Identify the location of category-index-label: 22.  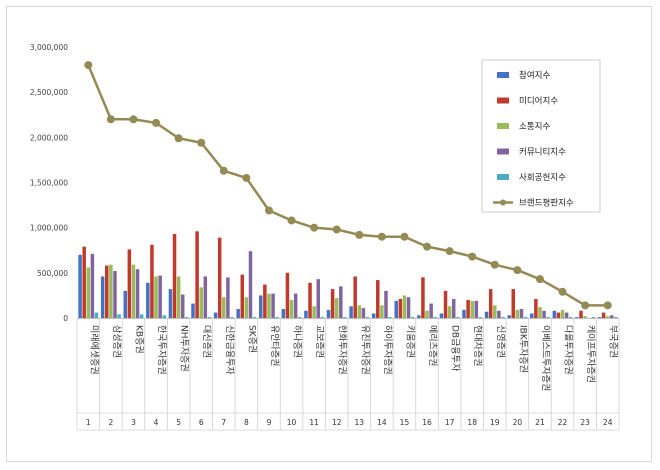
(563, 422).